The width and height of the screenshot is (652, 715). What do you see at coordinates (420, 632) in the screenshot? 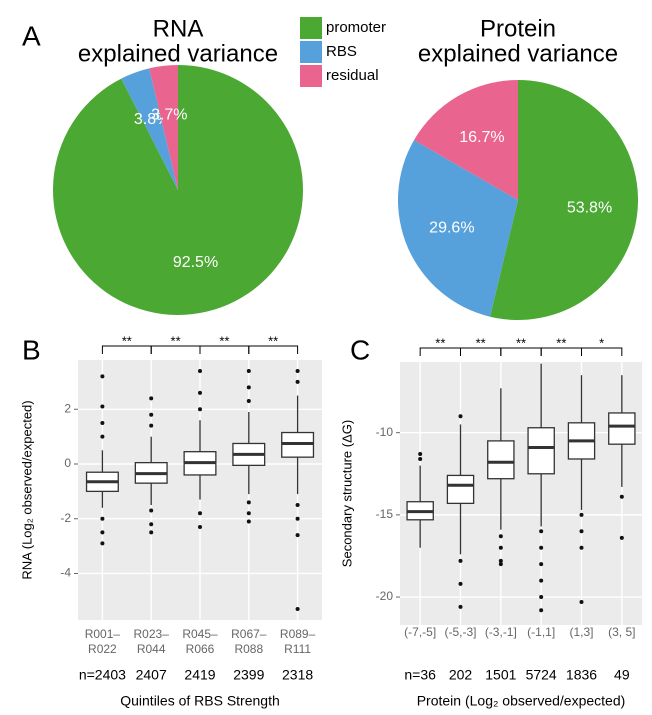
I see `x-tick-label: (-7,-5]` at bounding box center [420, 632].